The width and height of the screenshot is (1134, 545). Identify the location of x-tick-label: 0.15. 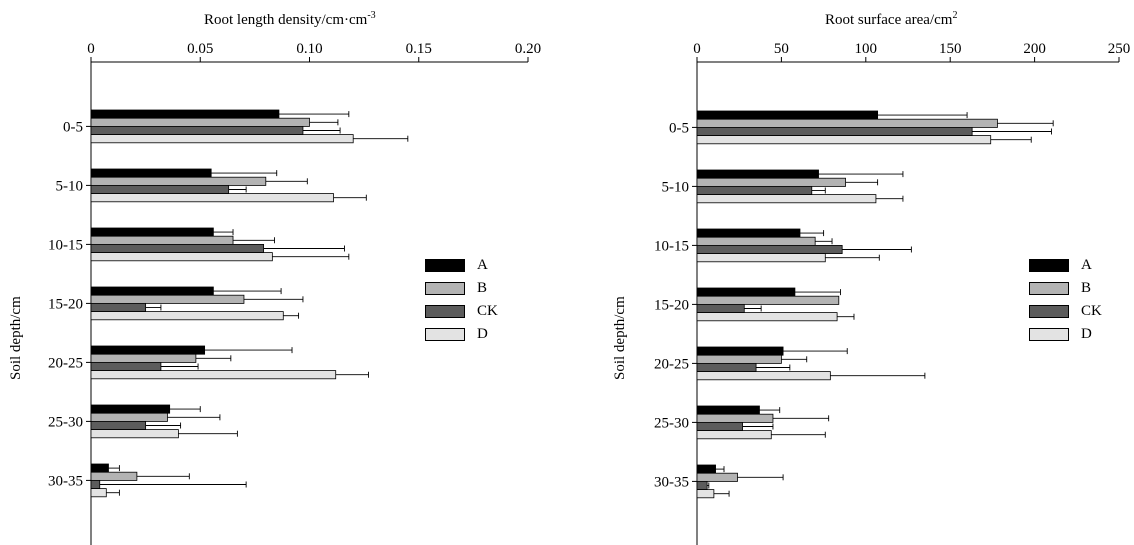
(419, 49).